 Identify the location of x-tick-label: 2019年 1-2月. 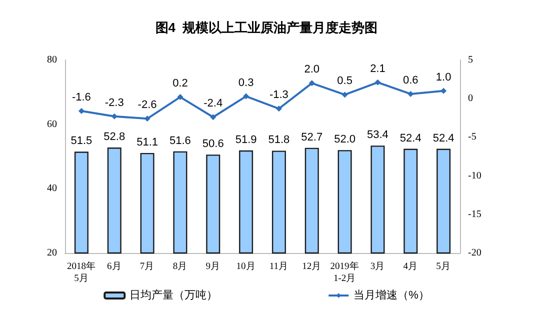
(345, 272).